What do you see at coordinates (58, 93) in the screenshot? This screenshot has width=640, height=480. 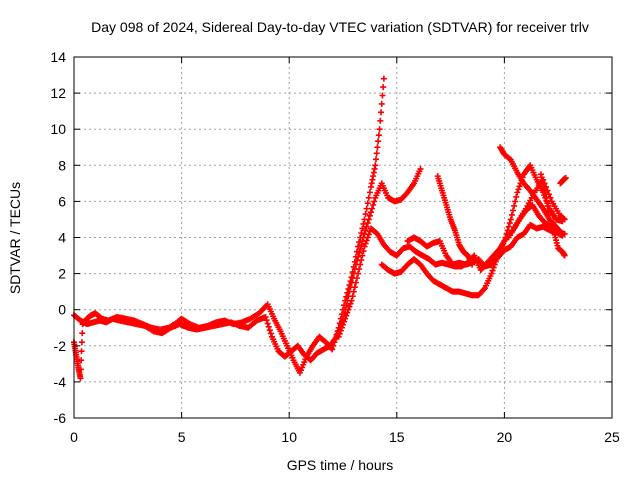 I see `y-tick-label: 12` at bounding box center [58, 93].